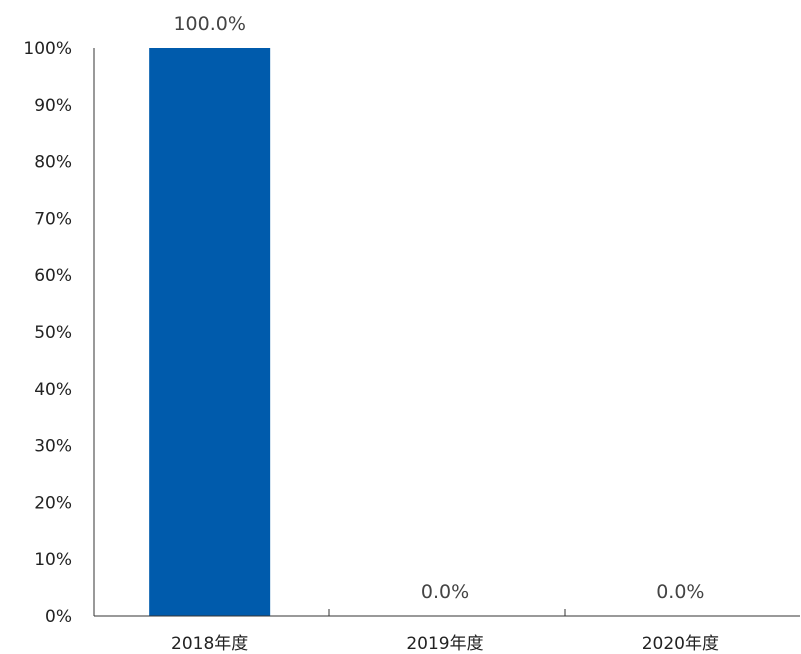  Describe the element at coordinates (53, 390) in the screenshot. I see `y-tick-label: 40%` at that location.